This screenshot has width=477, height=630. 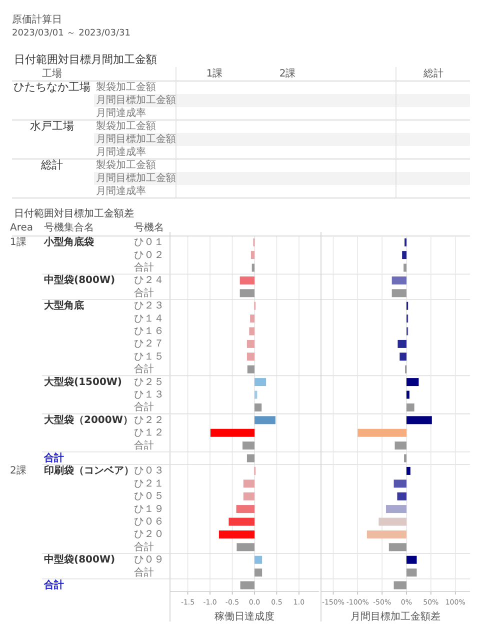 I want to click on y-tick-label: ひ２０, so click(x=149, y=534).